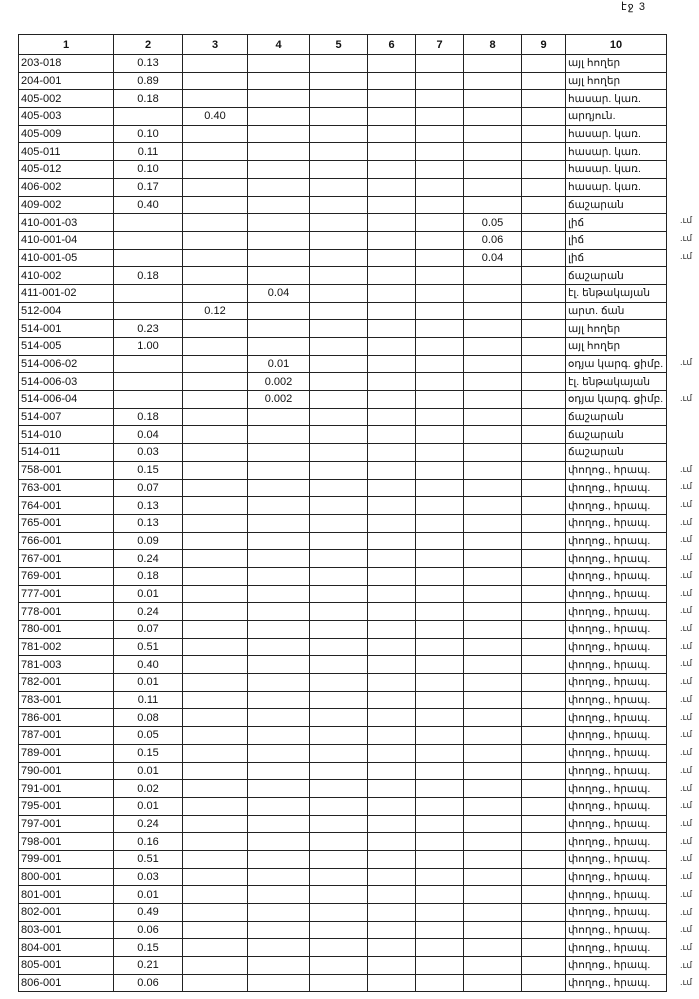 The height and width of the screenshot is (999, 699). I want to click on table-row: 405-003 0.40 արդյուն., so click(342, 116).